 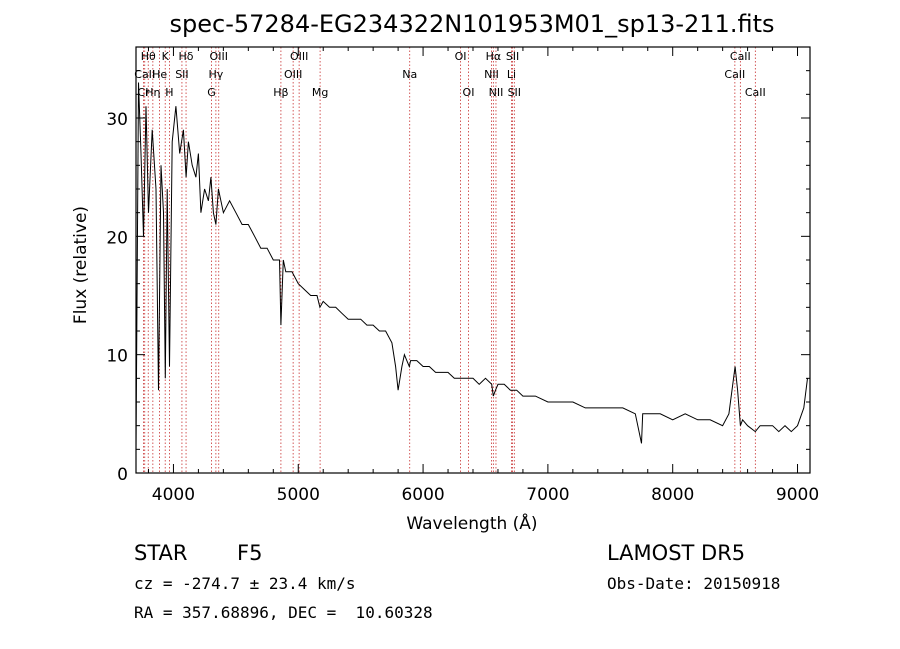 What do you see at coordinates (496, 92) in the screenshot?
I see `line-label-21: NII` at bounding box center [496, 92].